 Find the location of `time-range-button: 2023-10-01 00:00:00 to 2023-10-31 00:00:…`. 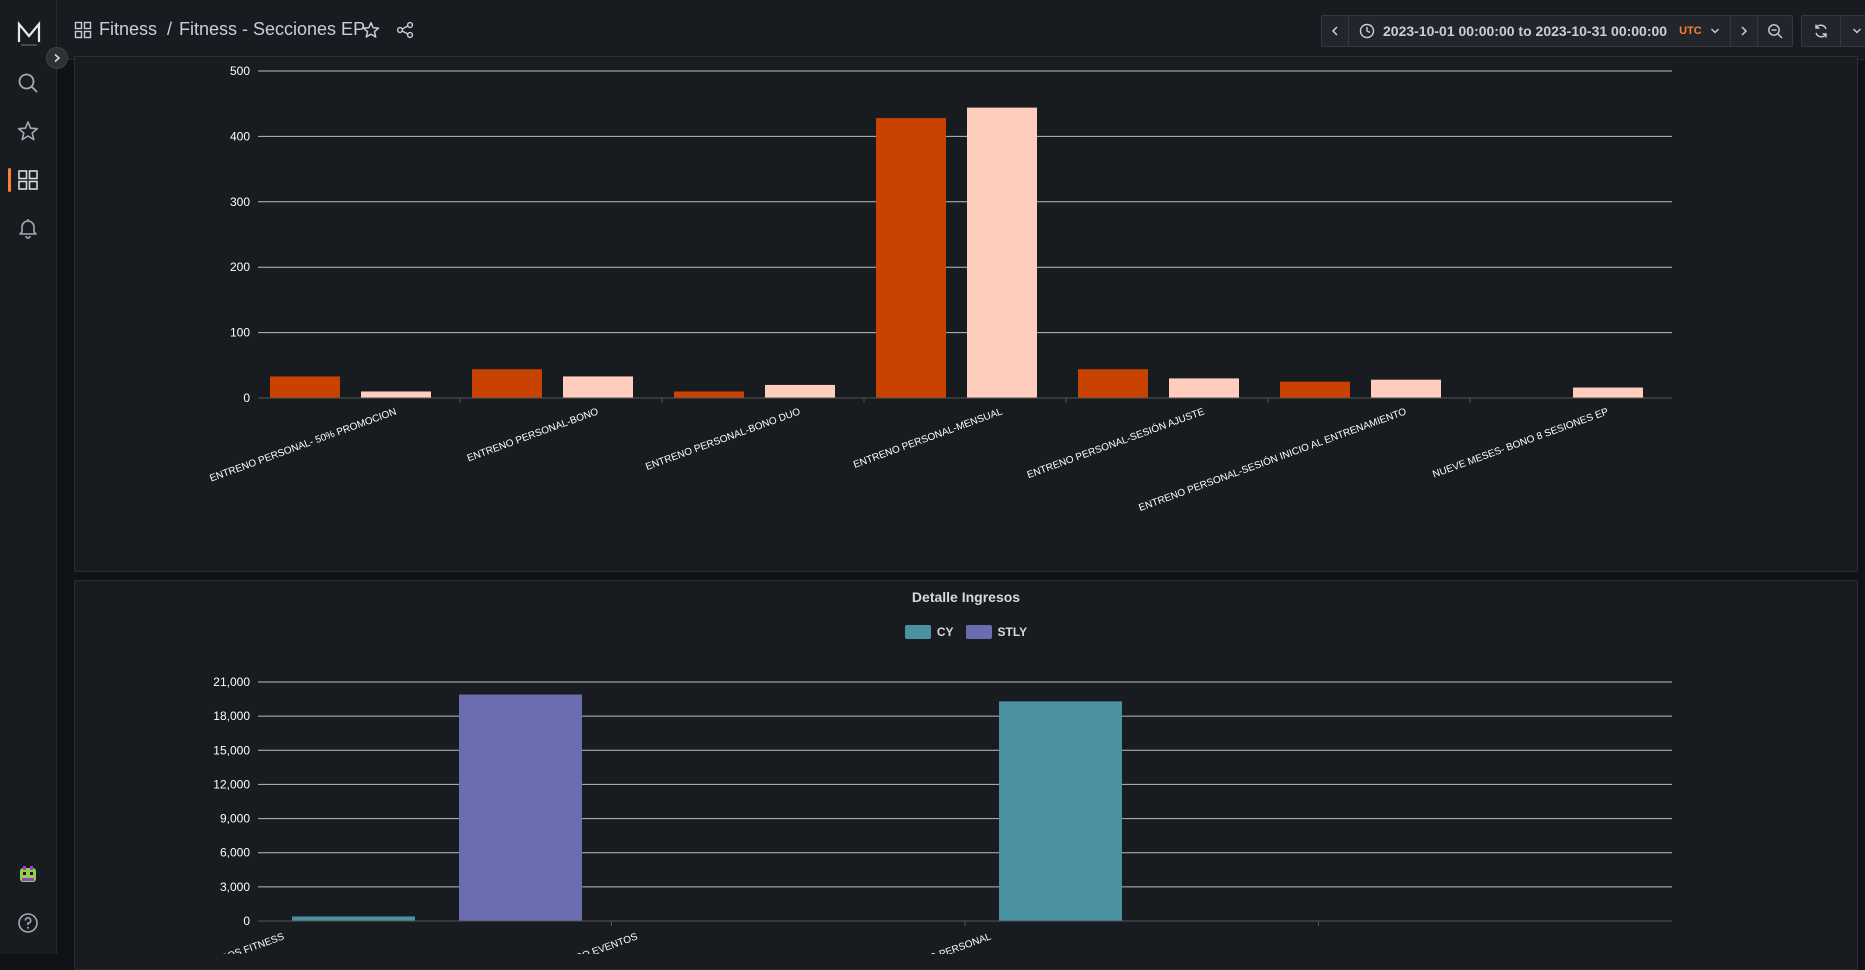

time-range-button: 2023-10-01 00:00:00 to 2023-10-31 00:00:… is located at coordinates (1540, 31).